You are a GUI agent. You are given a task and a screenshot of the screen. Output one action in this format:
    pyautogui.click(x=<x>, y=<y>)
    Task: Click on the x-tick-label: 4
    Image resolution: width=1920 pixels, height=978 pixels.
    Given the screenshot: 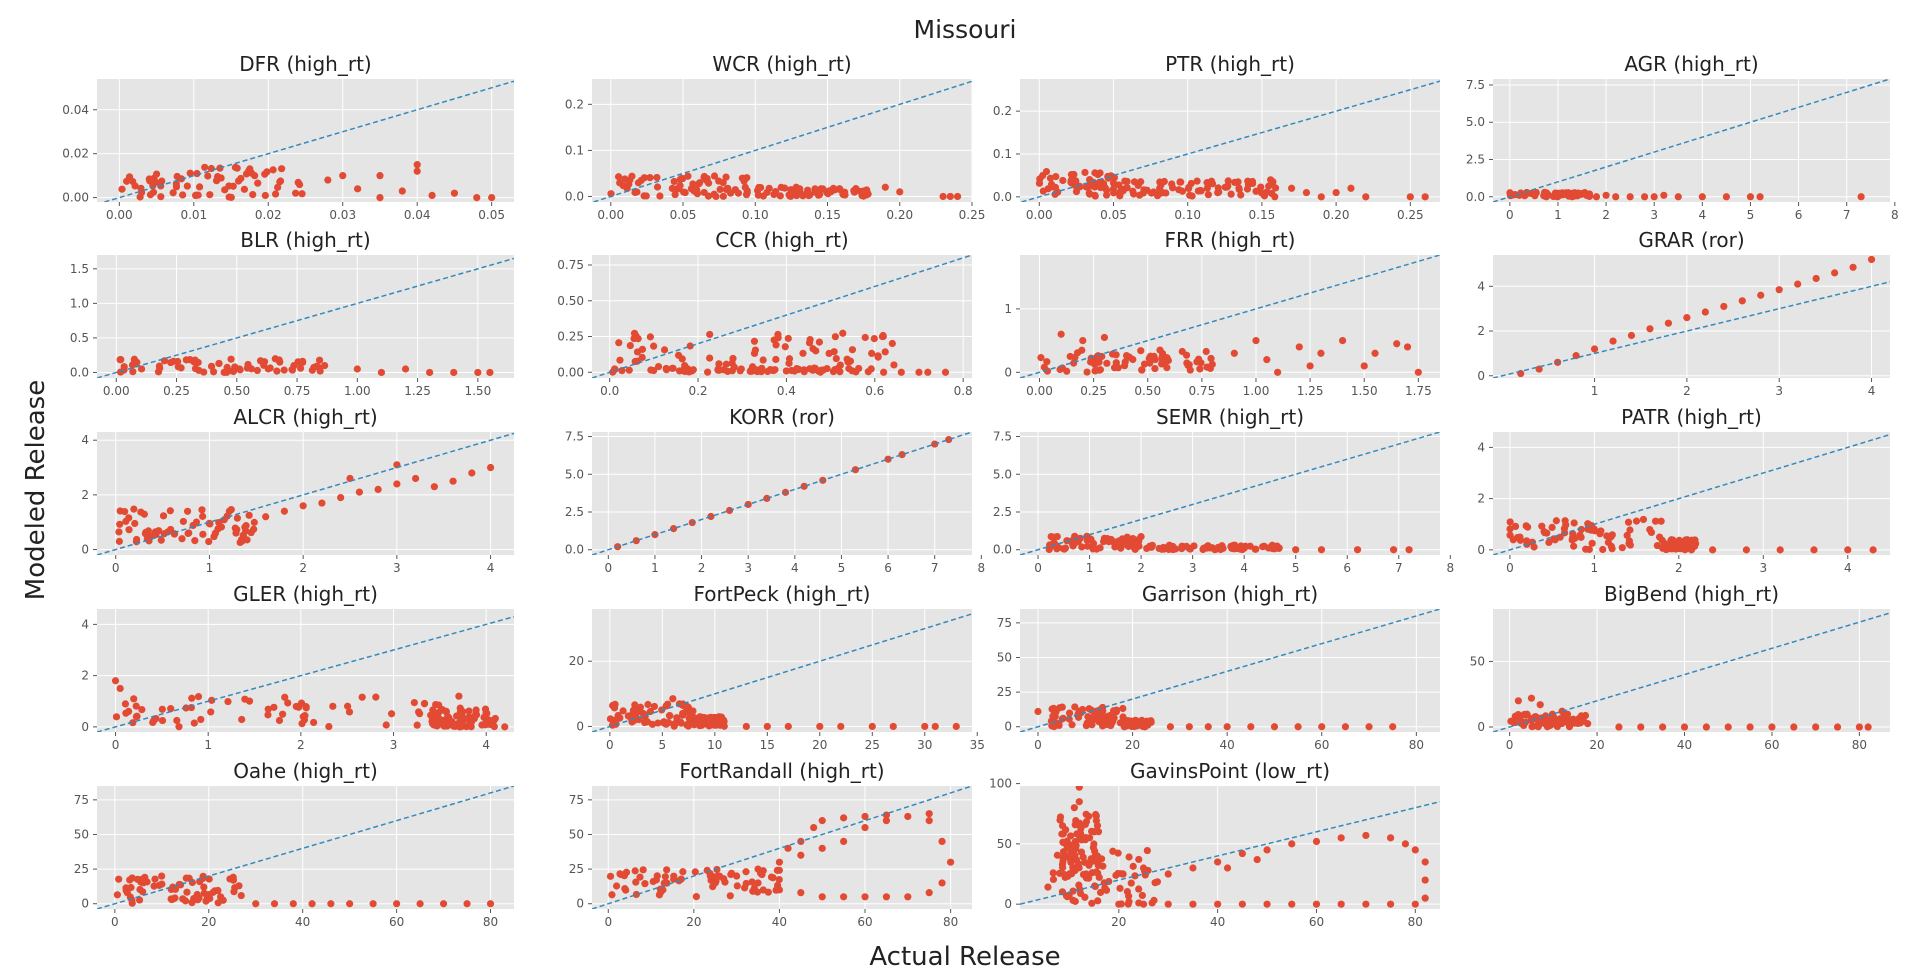 What is the action you would take?
    pyautogui.click(x=1872, y=391)
    